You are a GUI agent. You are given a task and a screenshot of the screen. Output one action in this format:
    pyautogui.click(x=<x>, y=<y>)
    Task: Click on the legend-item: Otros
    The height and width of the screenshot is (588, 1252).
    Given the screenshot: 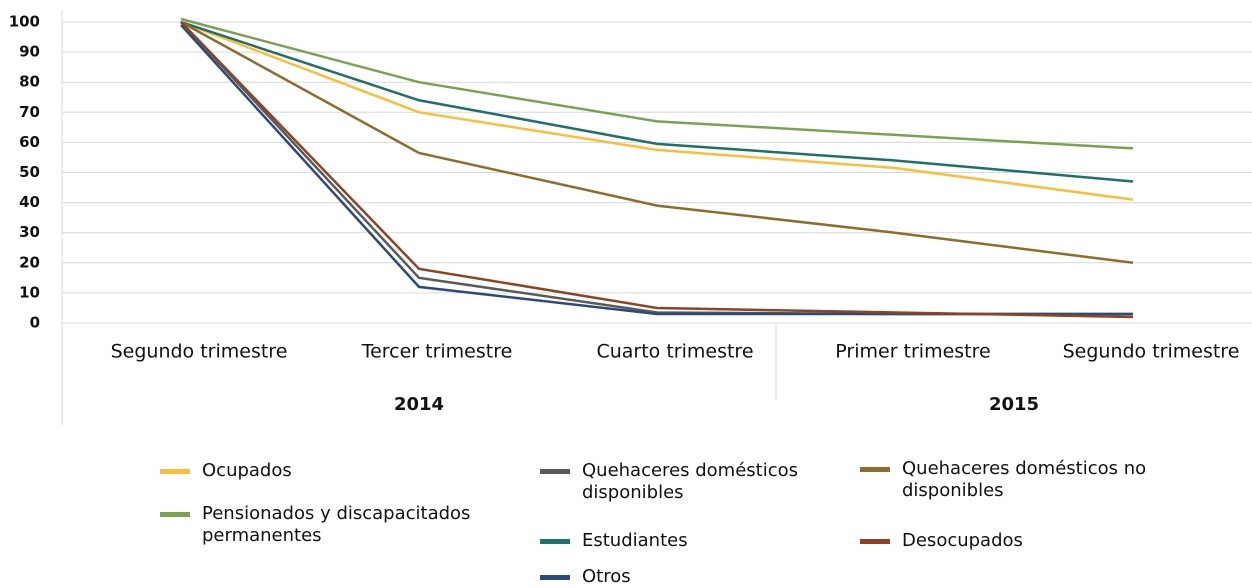 What is the action you would take?
    pyautogui.click(x=691, y=577)
    